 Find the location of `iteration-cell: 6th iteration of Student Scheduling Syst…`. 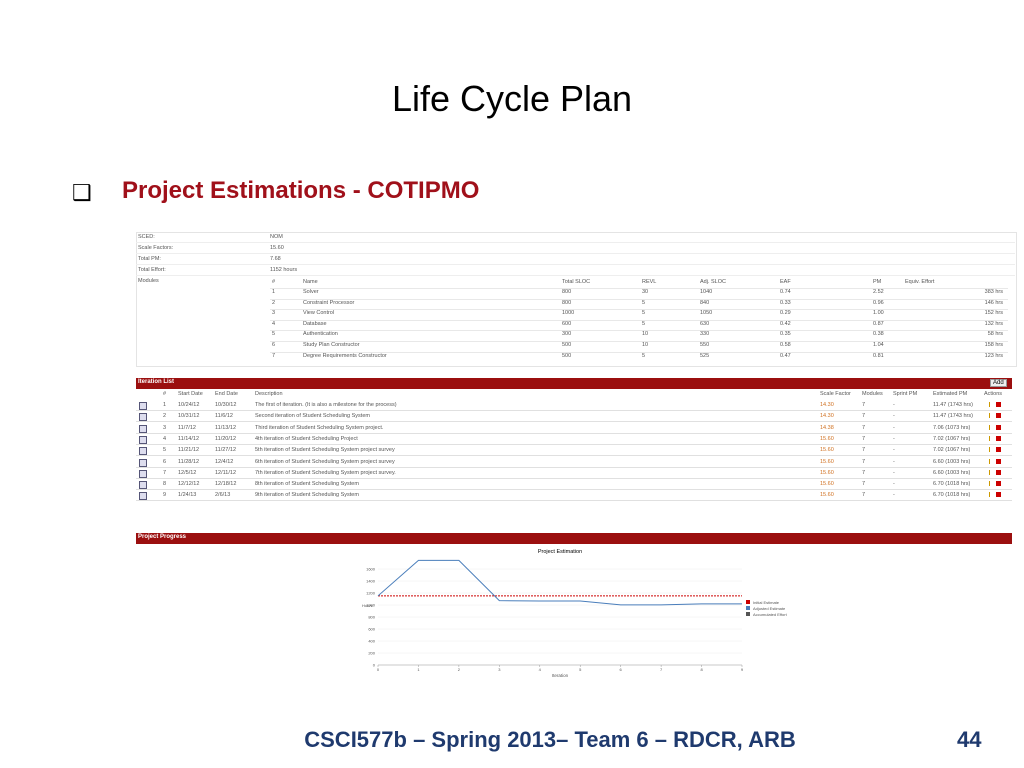

iteration-cell: 6th iteration of Student Scheduling Syst… is located at coordinates (325, 461).